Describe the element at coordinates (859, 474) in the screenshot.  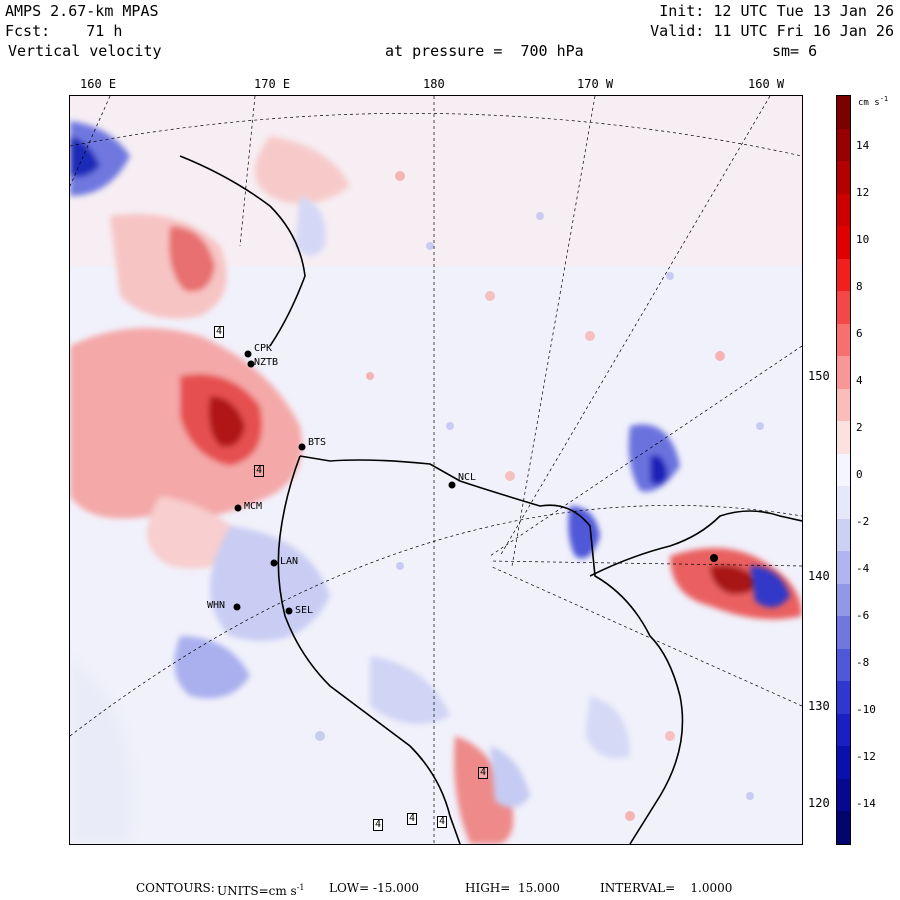
I see `colorbar-tick-label: 0` at that location.